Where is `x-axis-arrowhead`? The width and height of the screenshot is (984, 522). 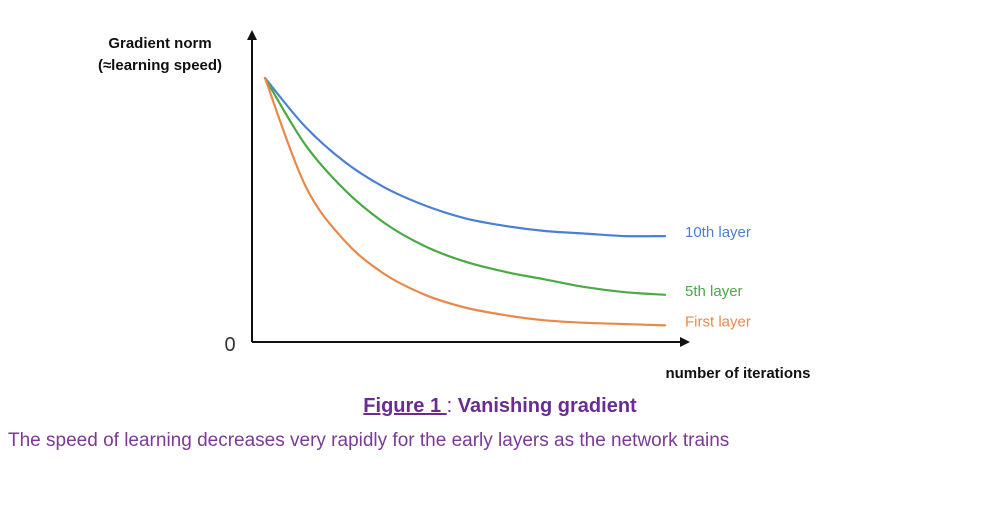
x-axis-arrowhead is located at coordinates (685, 342).